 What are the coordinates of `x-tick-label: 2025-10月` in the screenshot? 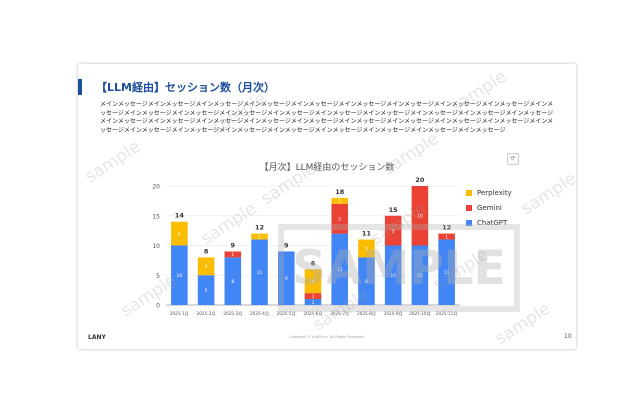 It's located at (420, 314).